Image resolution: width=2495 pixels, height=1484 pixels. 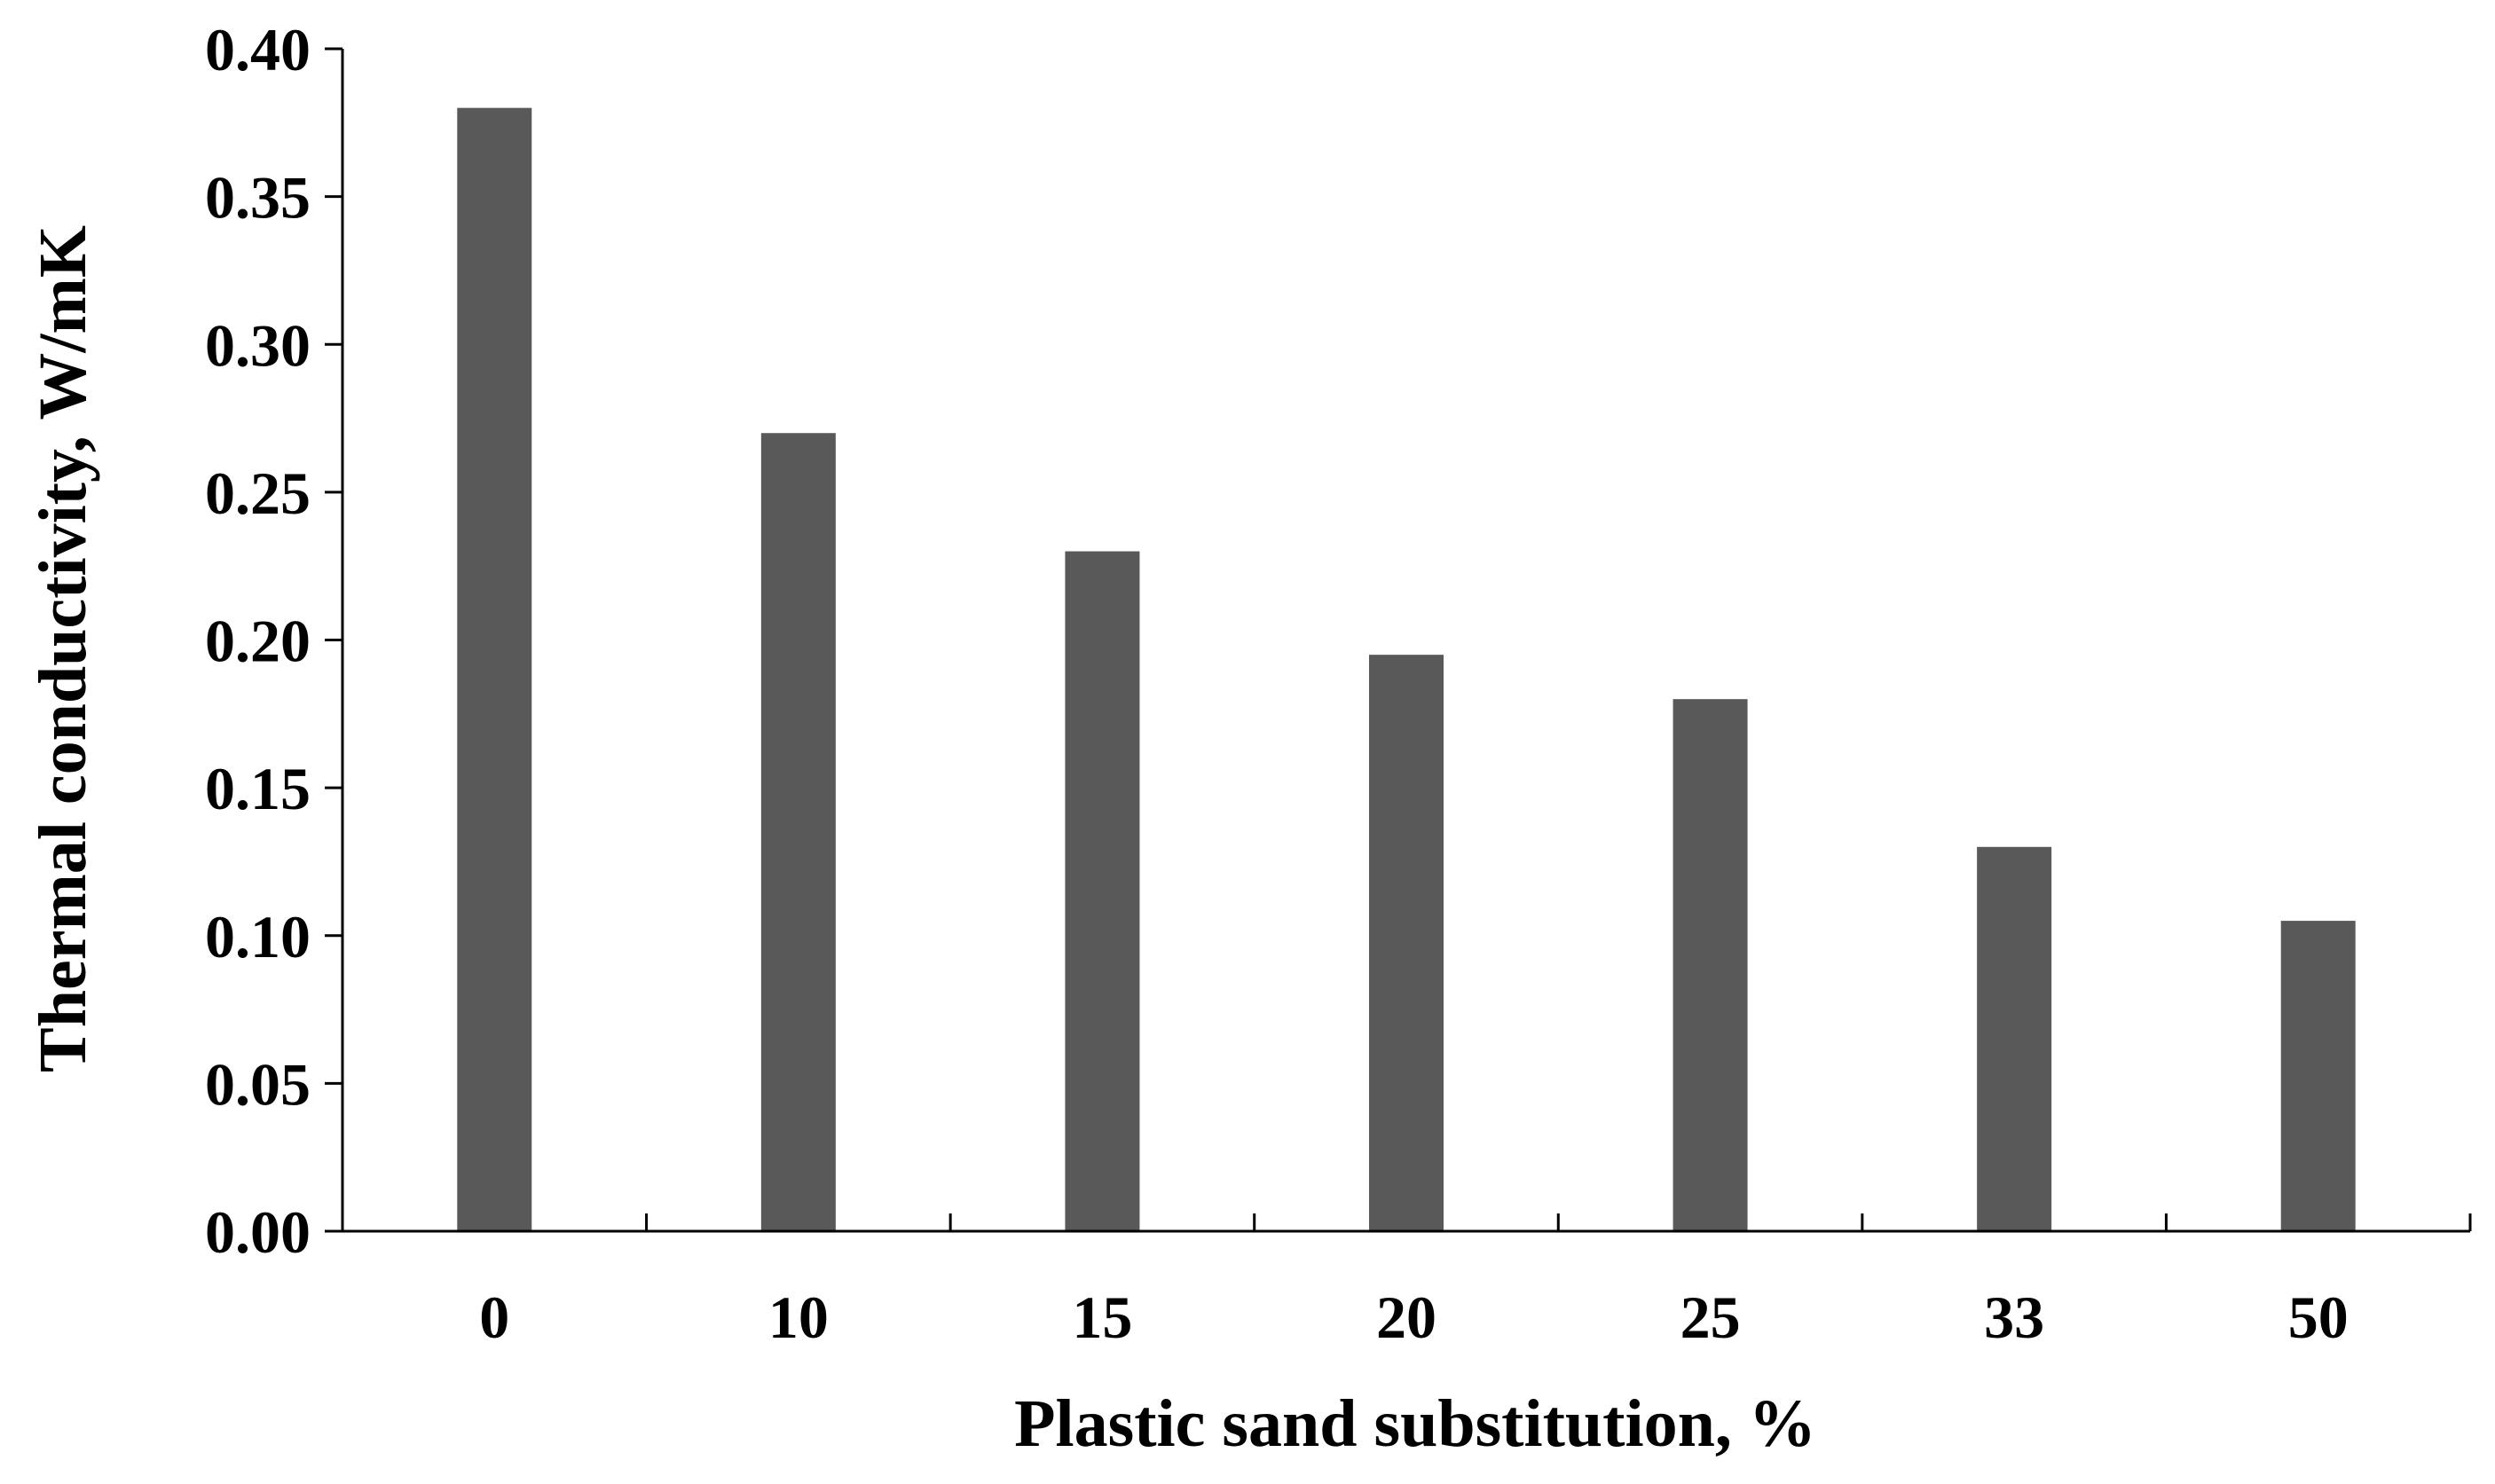 I want to click on y-tick-label: 0.15, so click(x=258, y=788).